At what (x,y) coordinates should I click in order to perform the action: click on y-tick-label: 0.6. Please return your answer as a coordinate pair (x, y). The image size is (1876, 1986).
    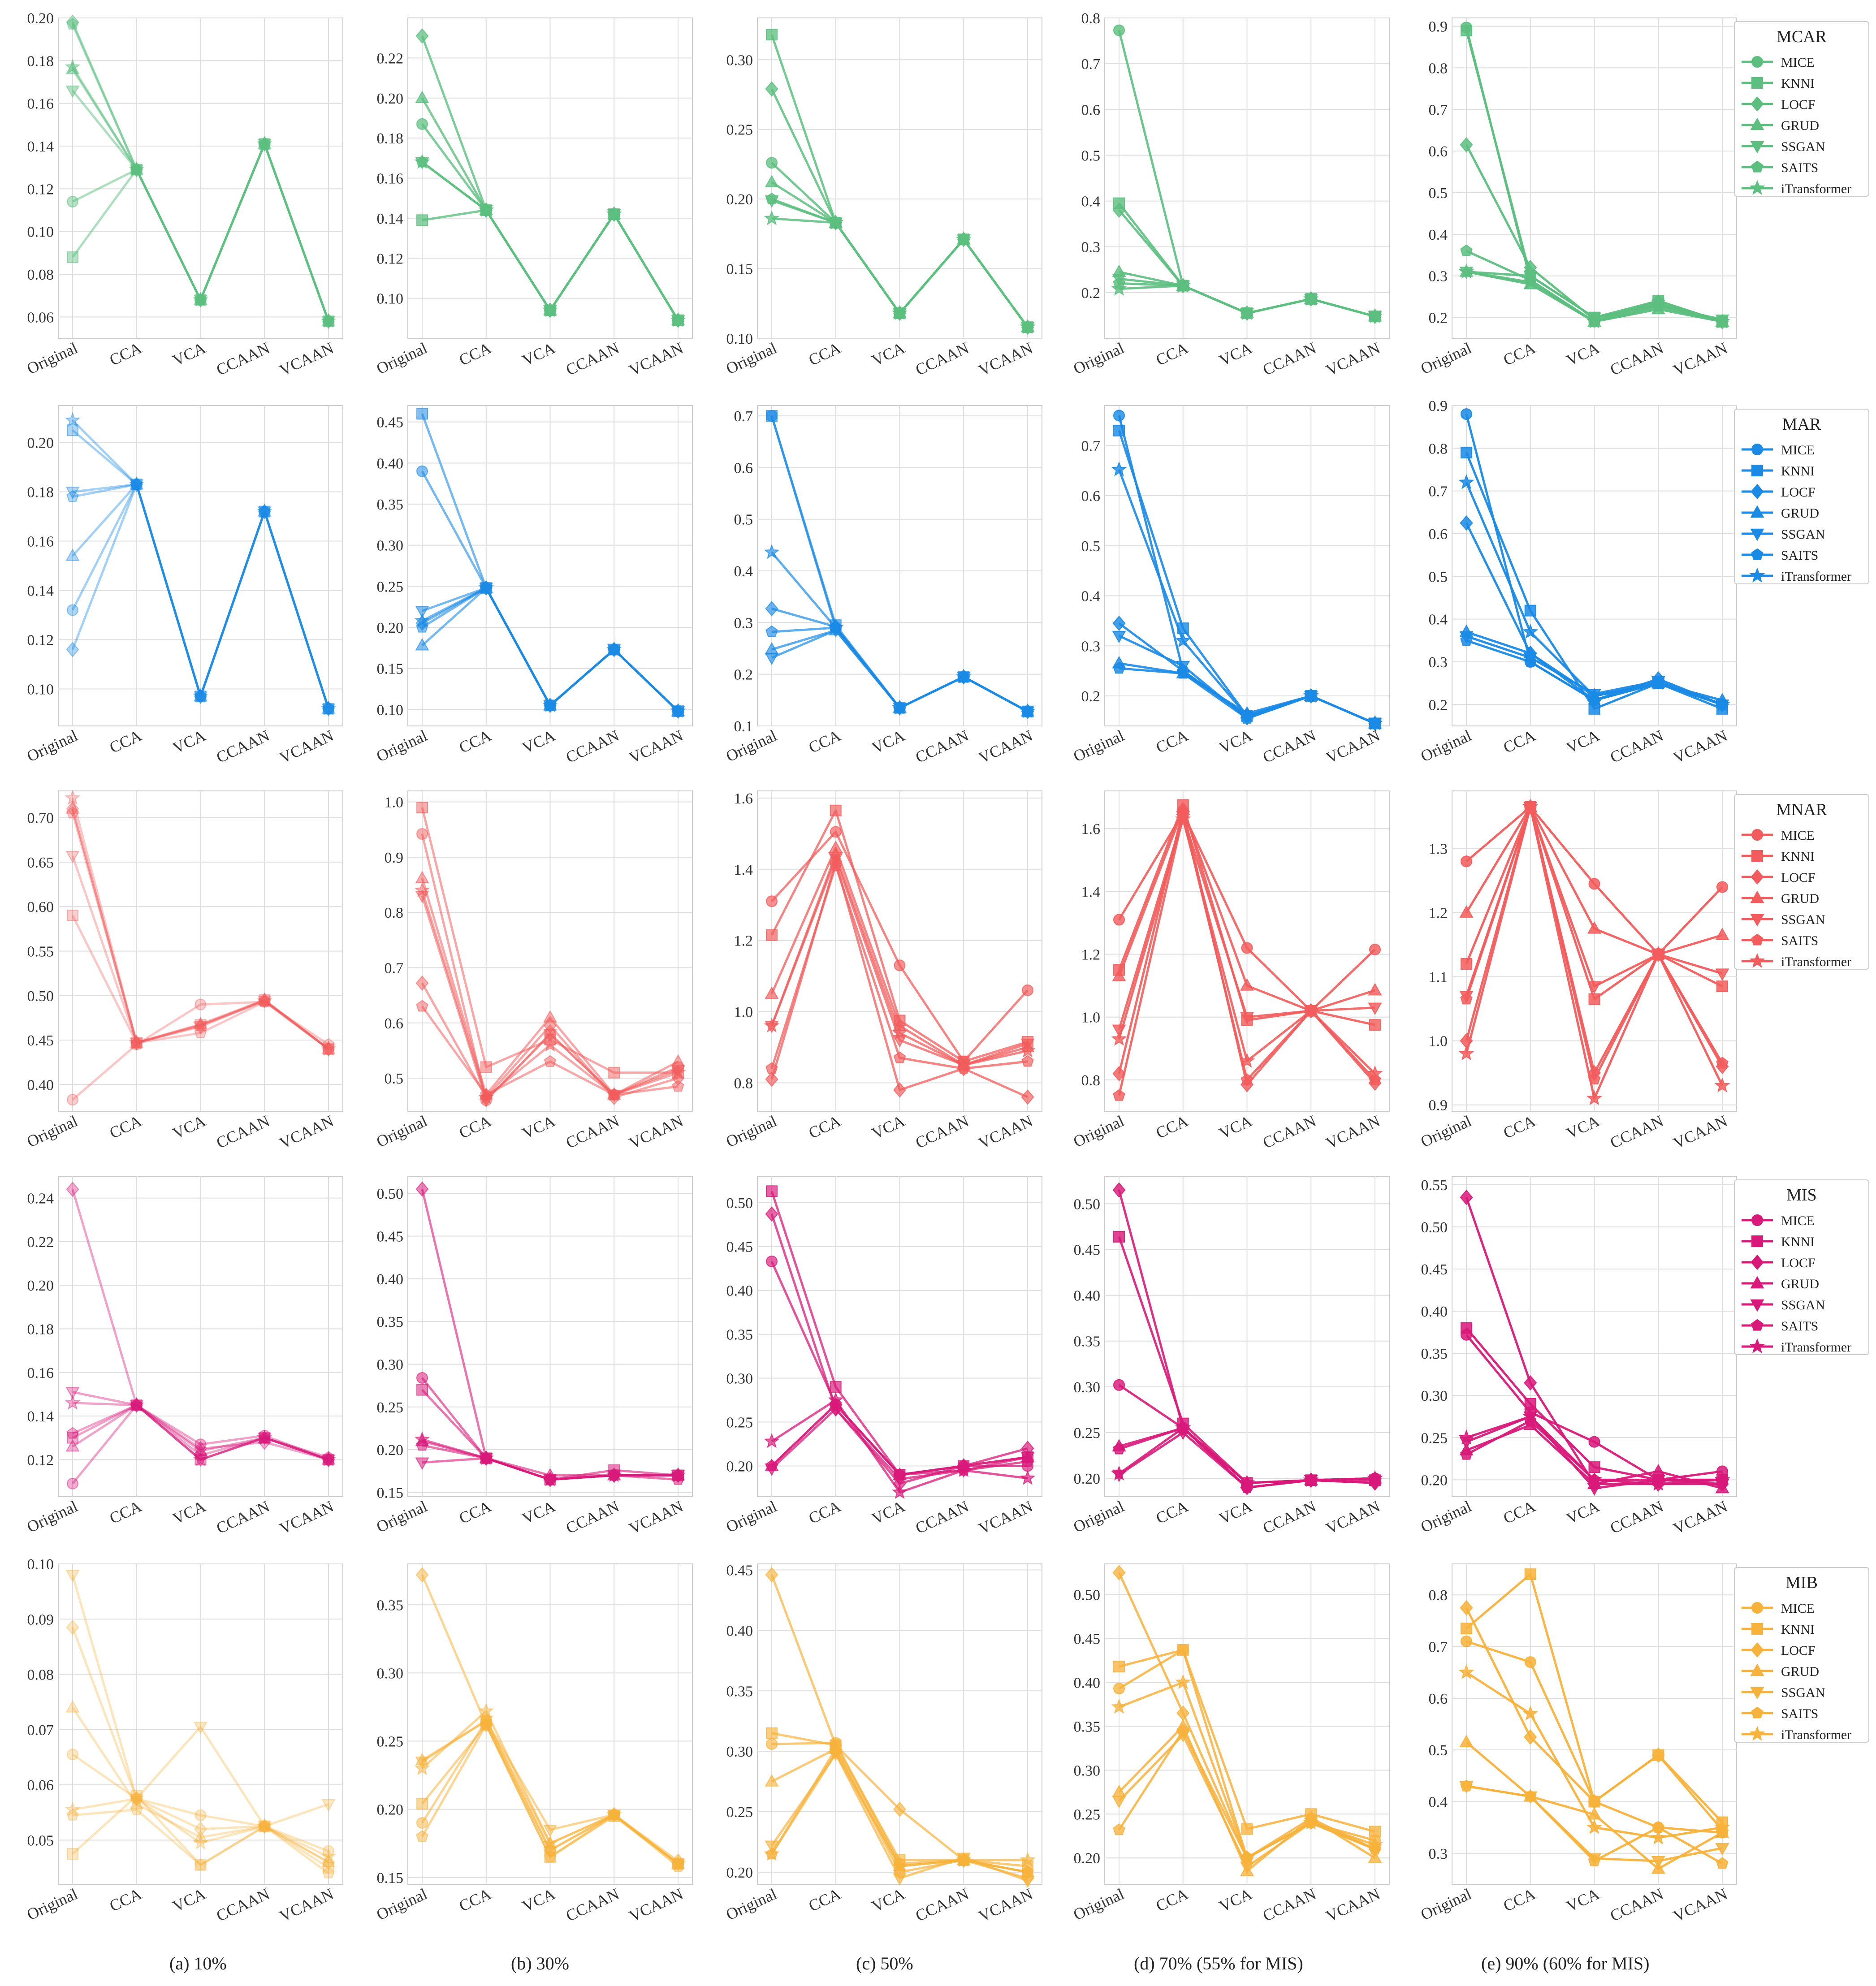
    Looking at the image, I should click on (1438, 151).